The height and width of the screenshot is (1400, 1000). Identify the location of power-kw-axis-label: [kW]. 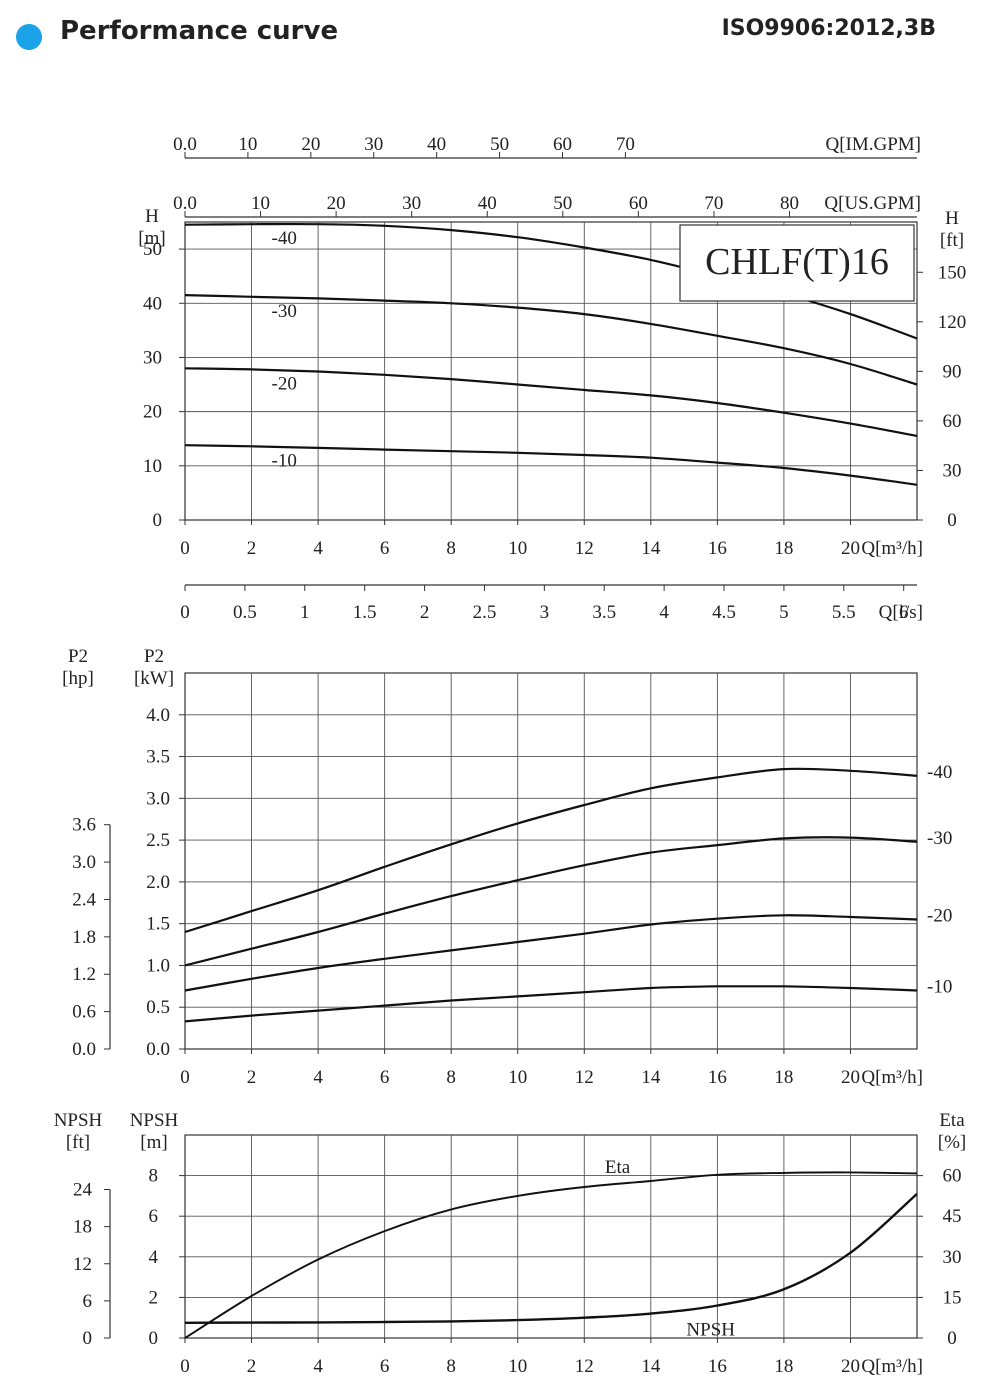
(154, 678).